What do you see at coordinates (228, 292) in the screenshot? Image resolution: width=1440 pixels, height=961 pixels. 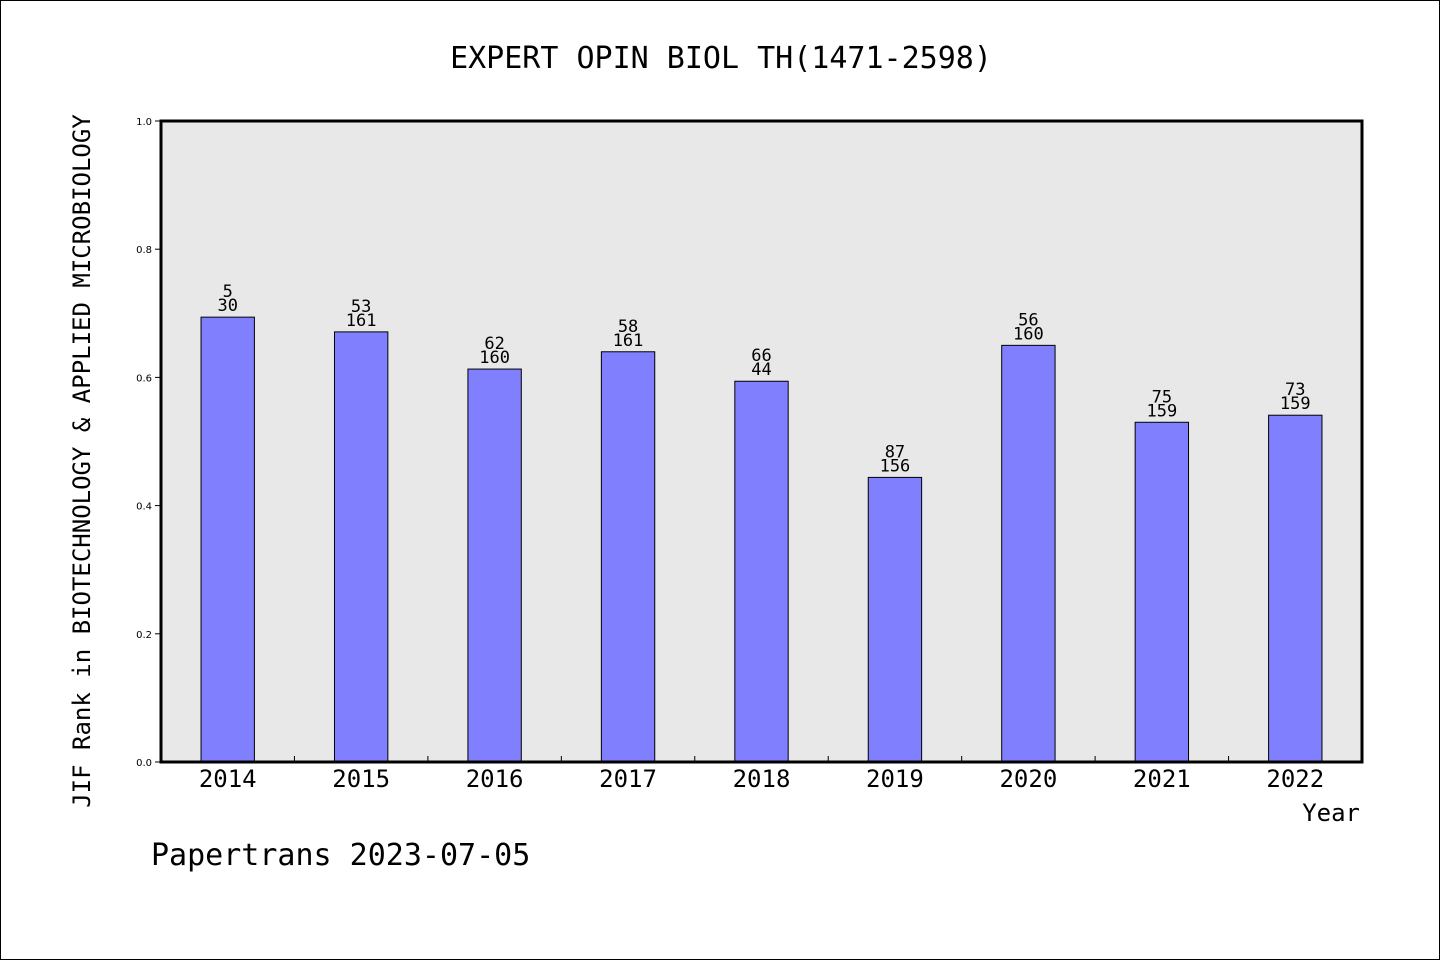 I see `bar-rank-label: 5` at bounding box center [228, 292].